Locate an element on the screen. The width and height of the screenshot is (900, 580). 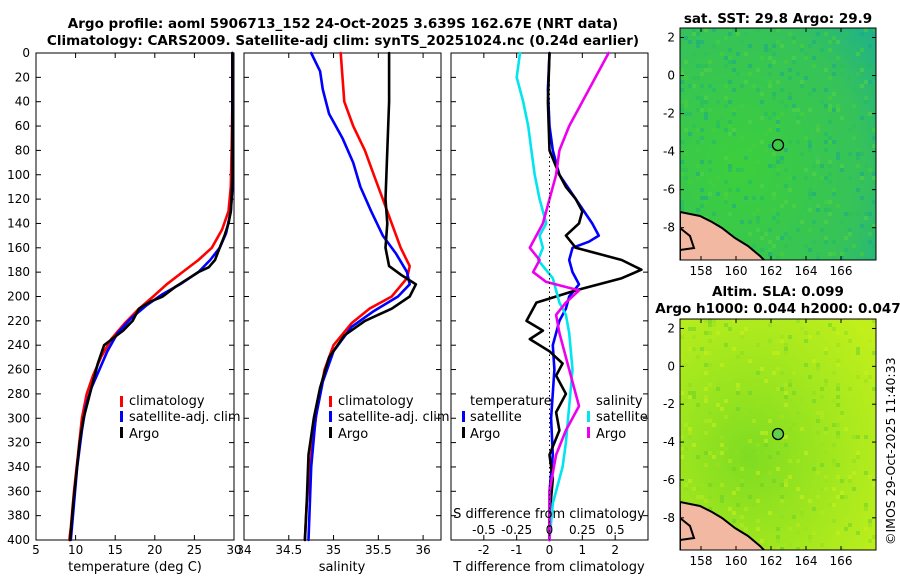
y-tick-label: 260 is located at coordinates (18, 370).